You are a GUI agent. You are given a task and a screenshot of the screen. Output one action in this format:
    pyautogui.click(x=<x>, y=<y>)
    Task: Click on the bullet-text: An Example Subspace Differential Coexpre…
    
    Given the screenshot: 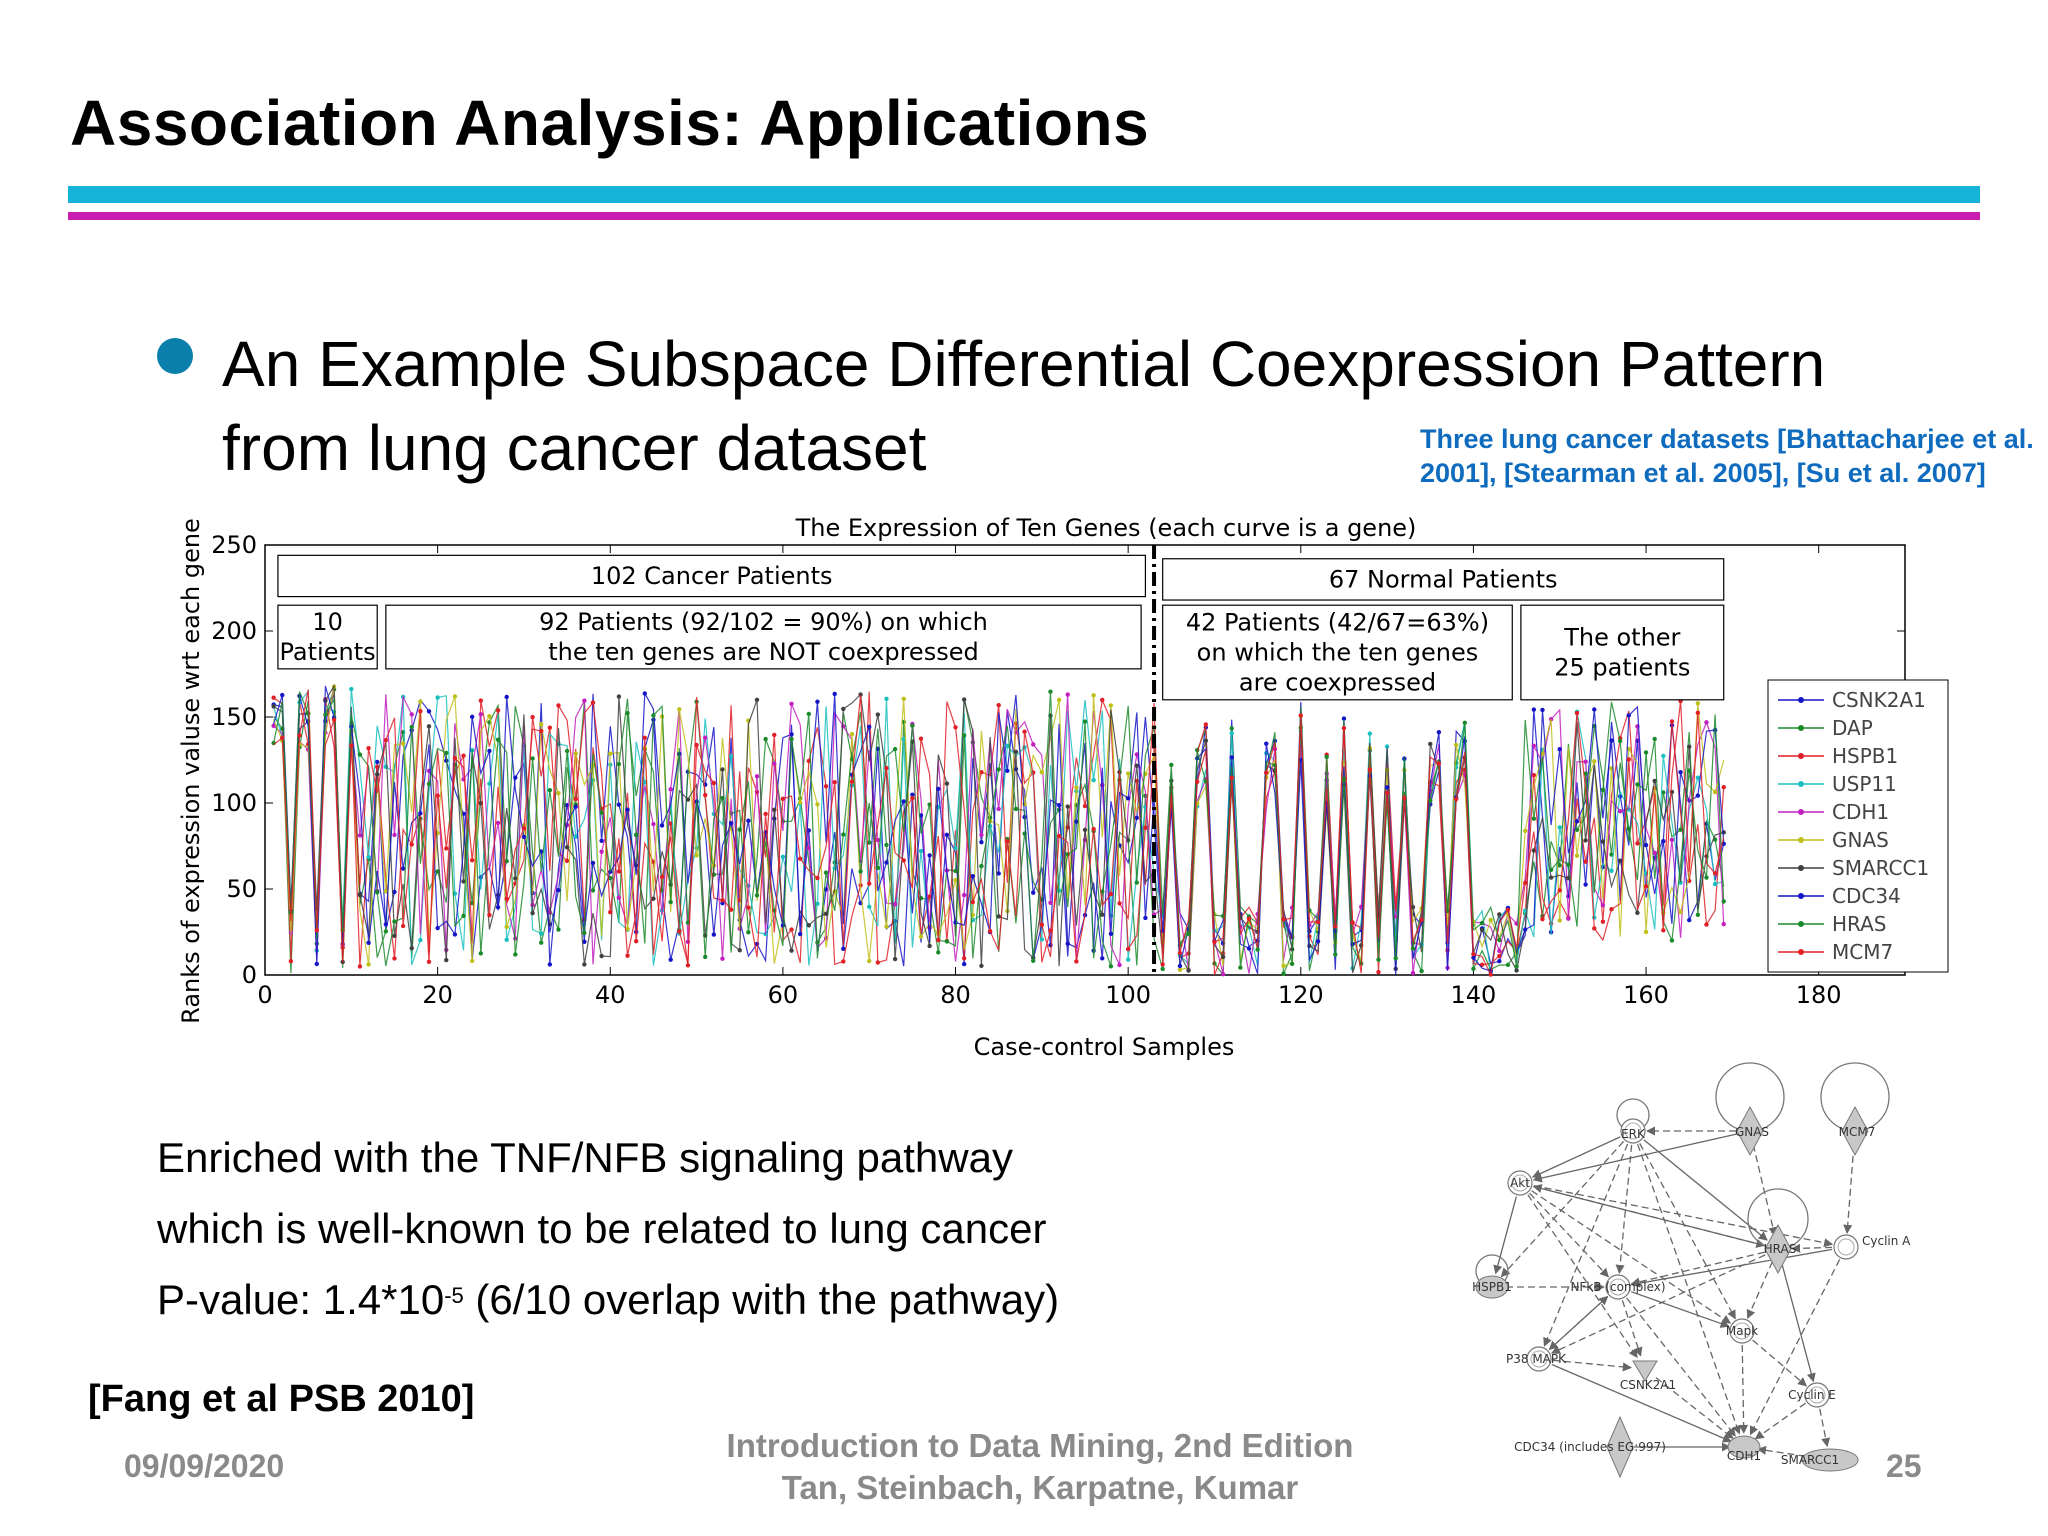 What is the action you would take?
    pyautogui.click(x=1024, y=406)
    